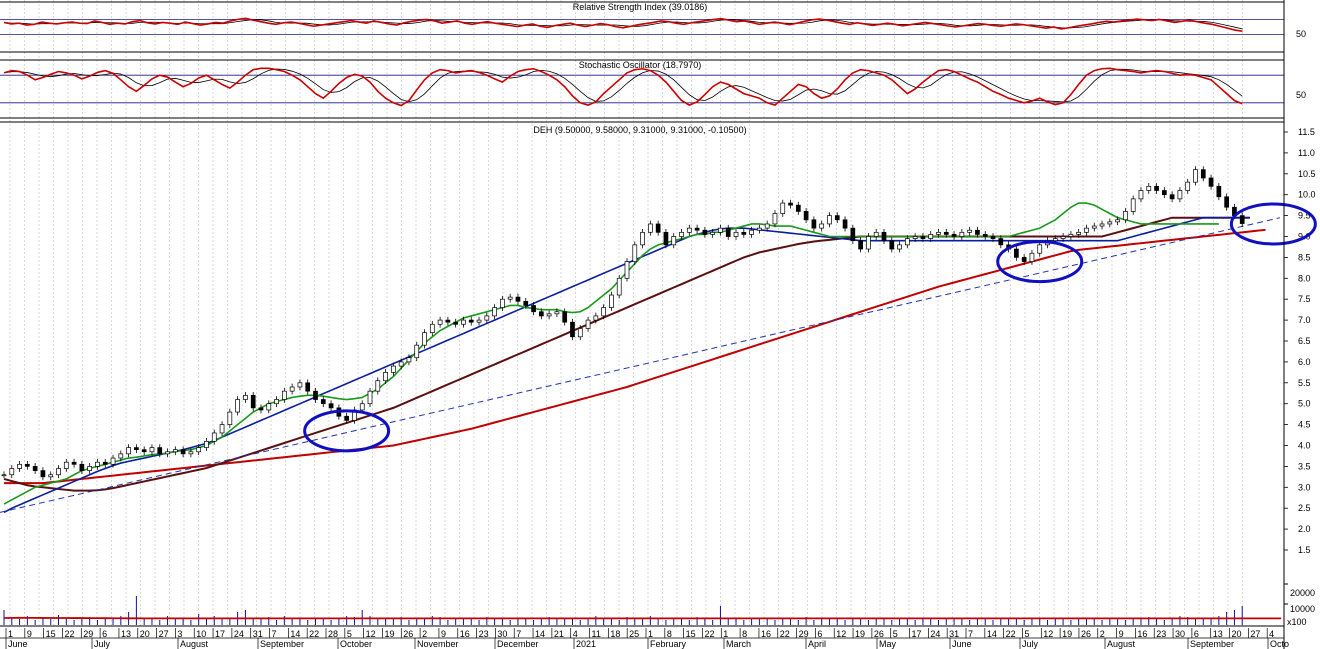 This screenshot has height=649, width=1320. Describe the element at coordinates (1304, 299) in the screenshot. I see `price-tick-label: 7.5` at that location.